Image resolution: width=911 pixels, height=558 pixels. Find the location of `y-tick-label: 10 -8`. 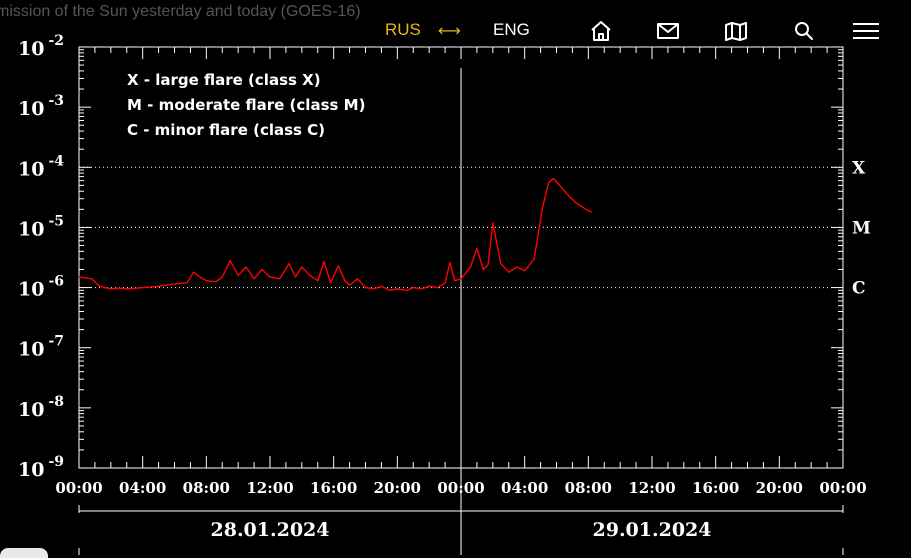

y-tick-label: 10 -8 is located at coordinates (41, 407).